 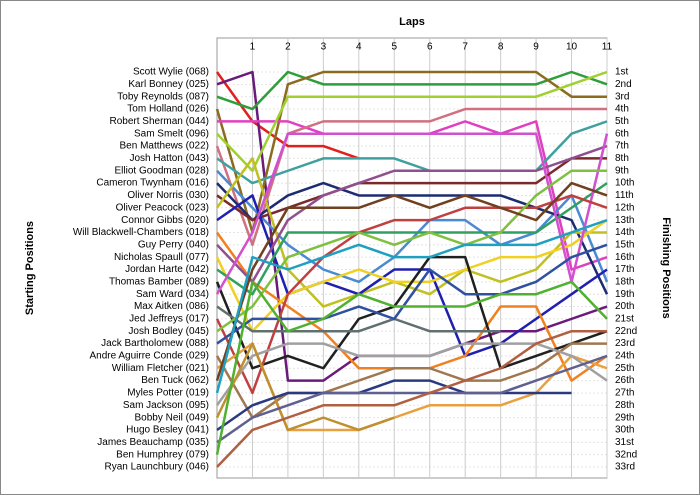 What do you see at coordinates (173, 244) in the screenshot?
I see `series-name: Guy Perry (040)` at bounding box center [173, 244].